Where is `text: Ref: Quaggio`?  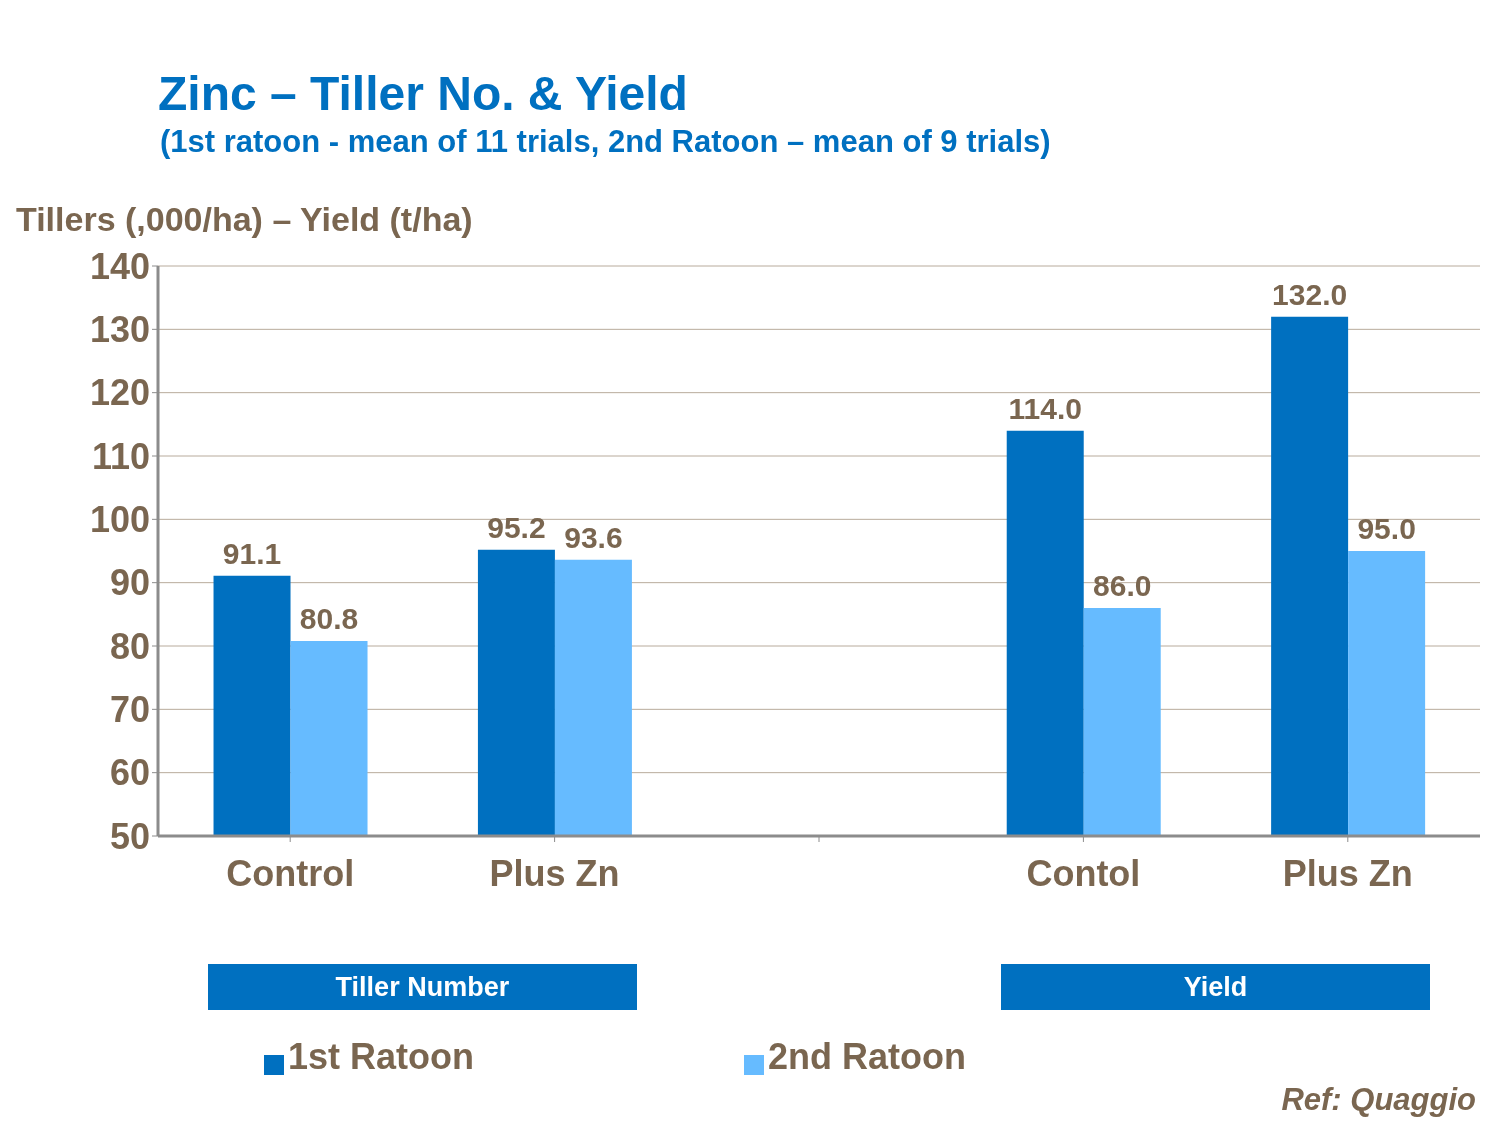
text: Ref: Quaggio is located at coordinates (1378, 1100).